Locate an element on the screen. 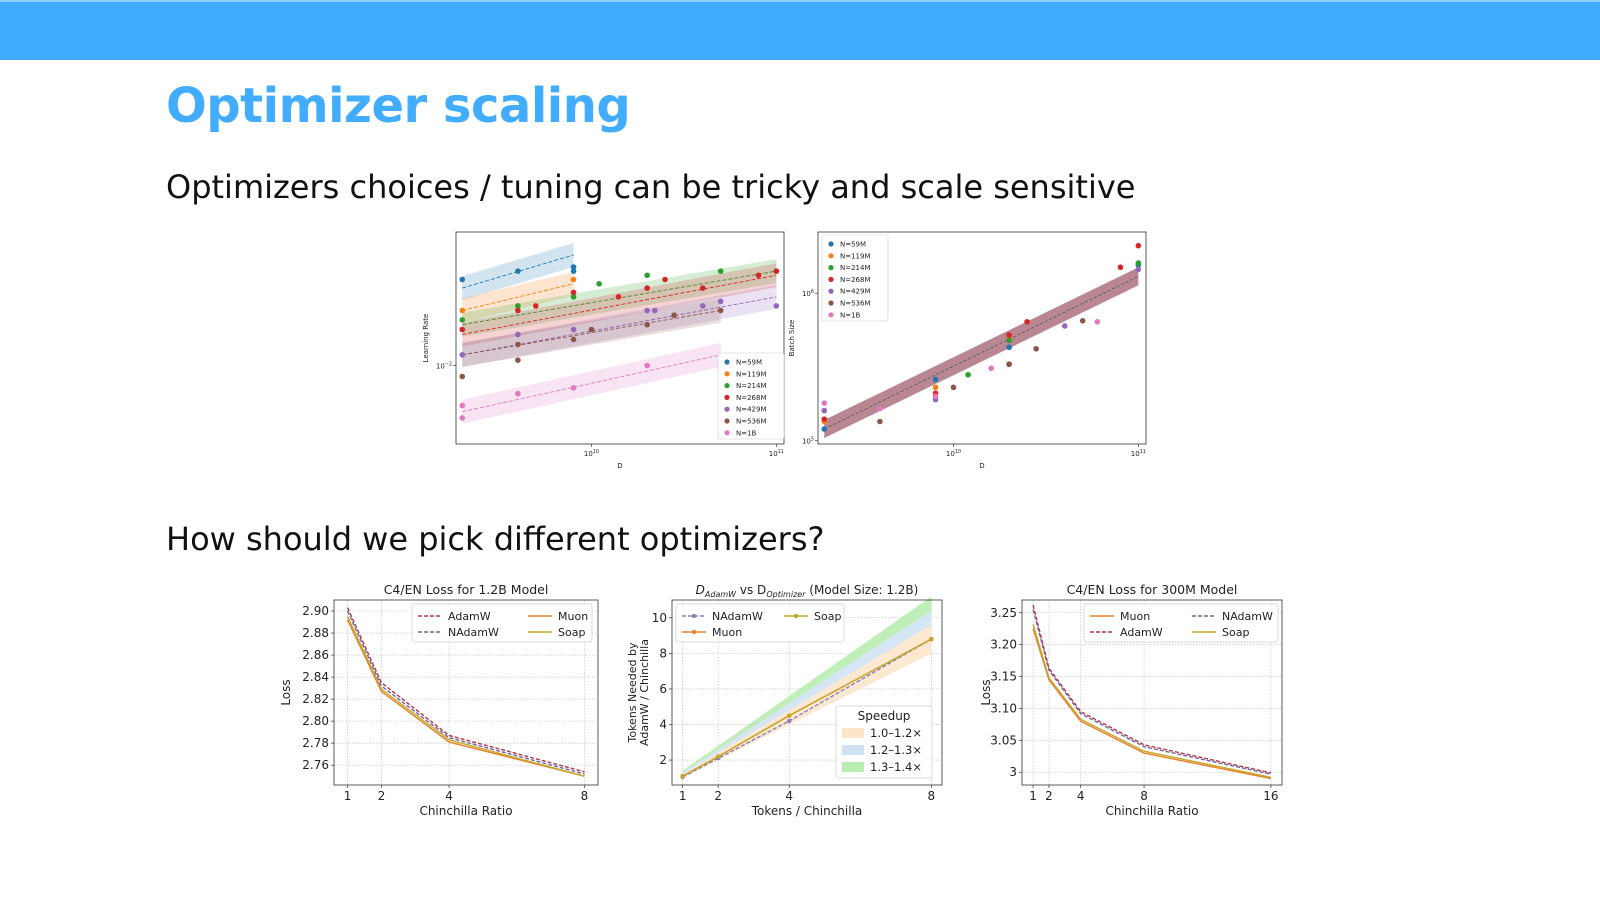 This screenshot has width=1600, height=901. y-tick-label-3: 2.82 is located at coordinates (315, 699).